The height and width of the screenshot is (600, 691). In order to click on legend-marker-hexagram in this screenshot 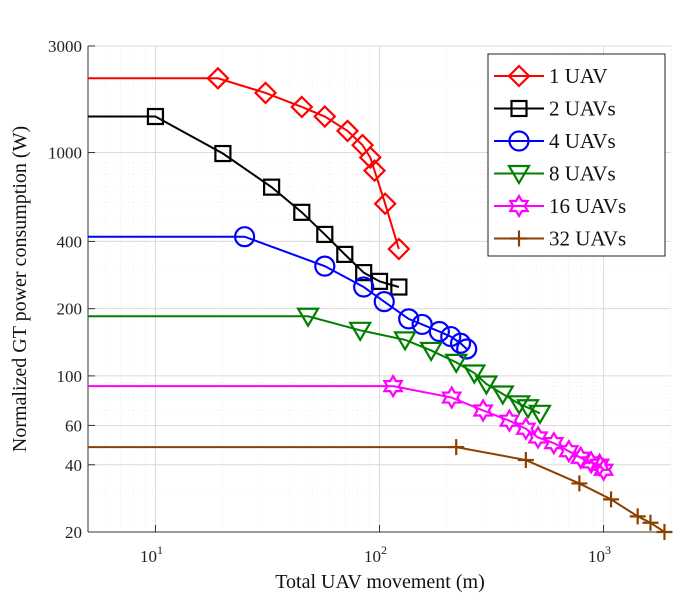, I will do `click(519, 206)`.